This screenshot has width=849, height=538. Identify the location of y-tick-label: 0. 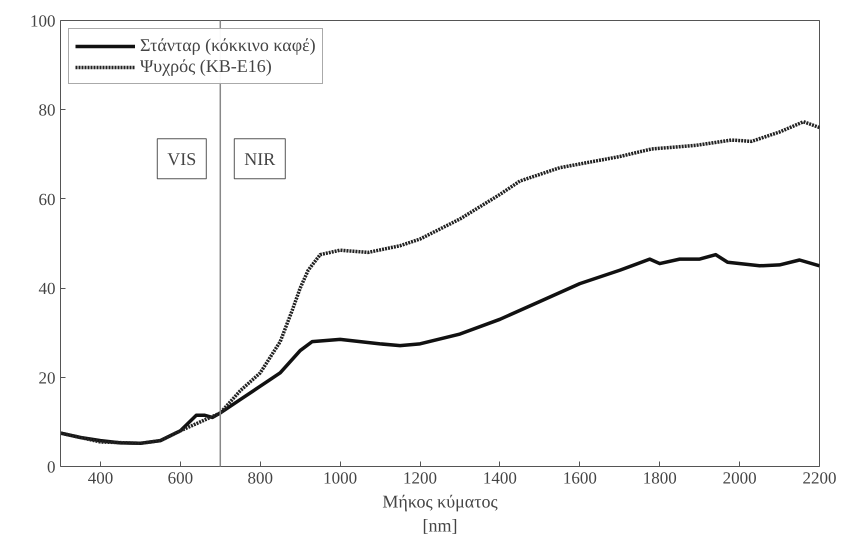
(51, 467).